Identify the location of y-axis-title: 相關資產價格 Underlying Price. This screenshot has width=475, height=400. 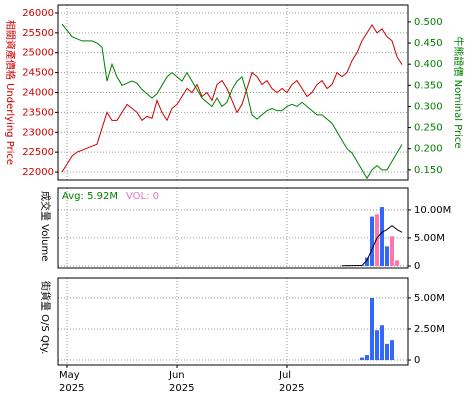
(10, 92).